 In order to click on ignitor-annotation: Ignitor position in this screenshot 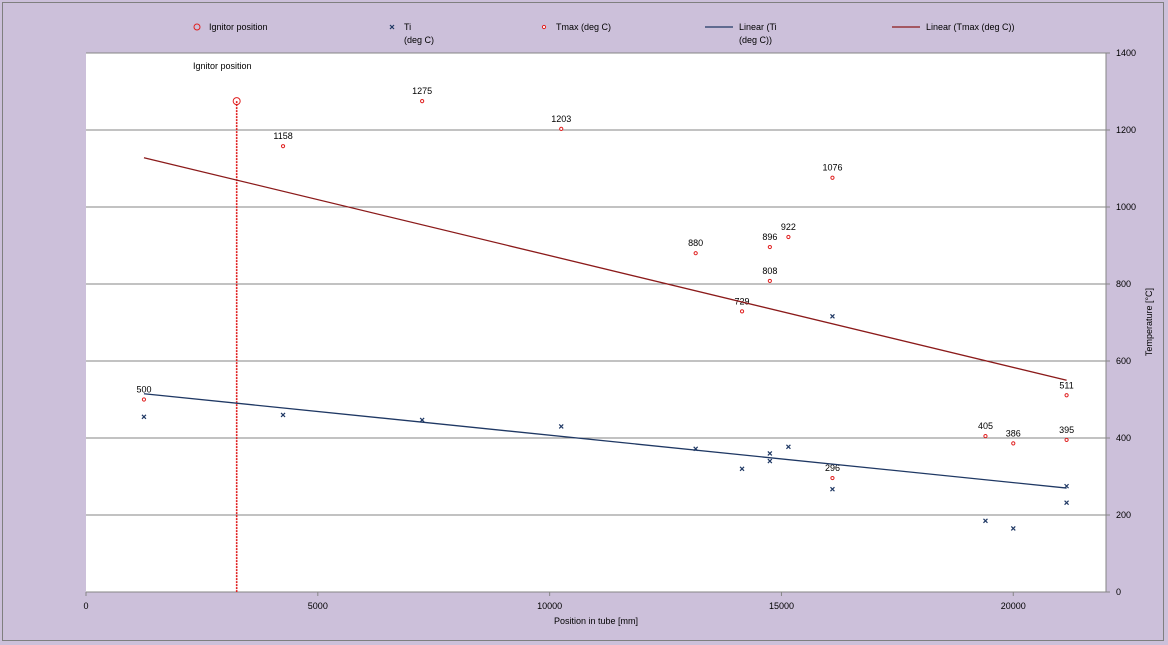, I will do `click(222, 66)`.